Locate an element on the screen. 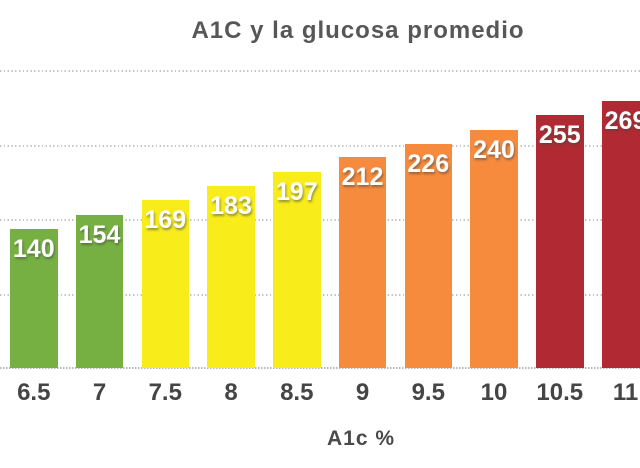 Image resolution: width=640 pixels, height=468 pixels. x-tick-label-8: 8 is located at coordinates (231, 392).